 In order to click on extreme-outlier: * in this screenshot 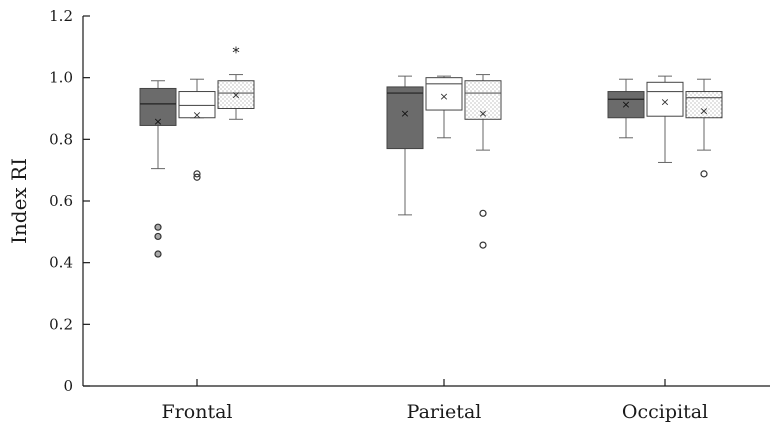, I will do `click(236, 52)`.